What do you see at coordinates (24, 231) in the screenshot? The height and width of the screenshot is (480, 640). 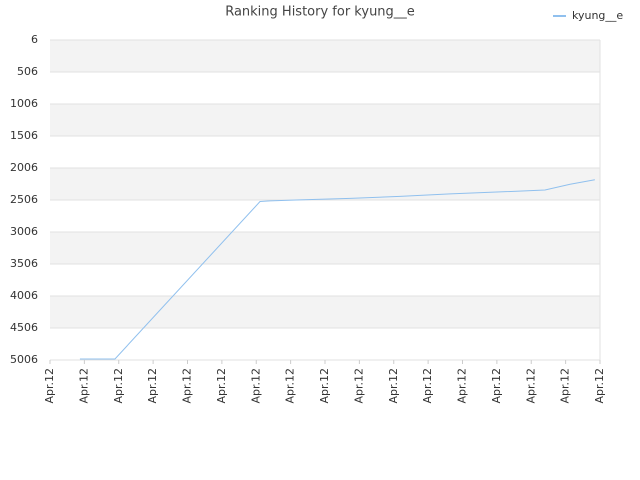 I see `y-tick-label: 3006` at bounding box center [24, 231].